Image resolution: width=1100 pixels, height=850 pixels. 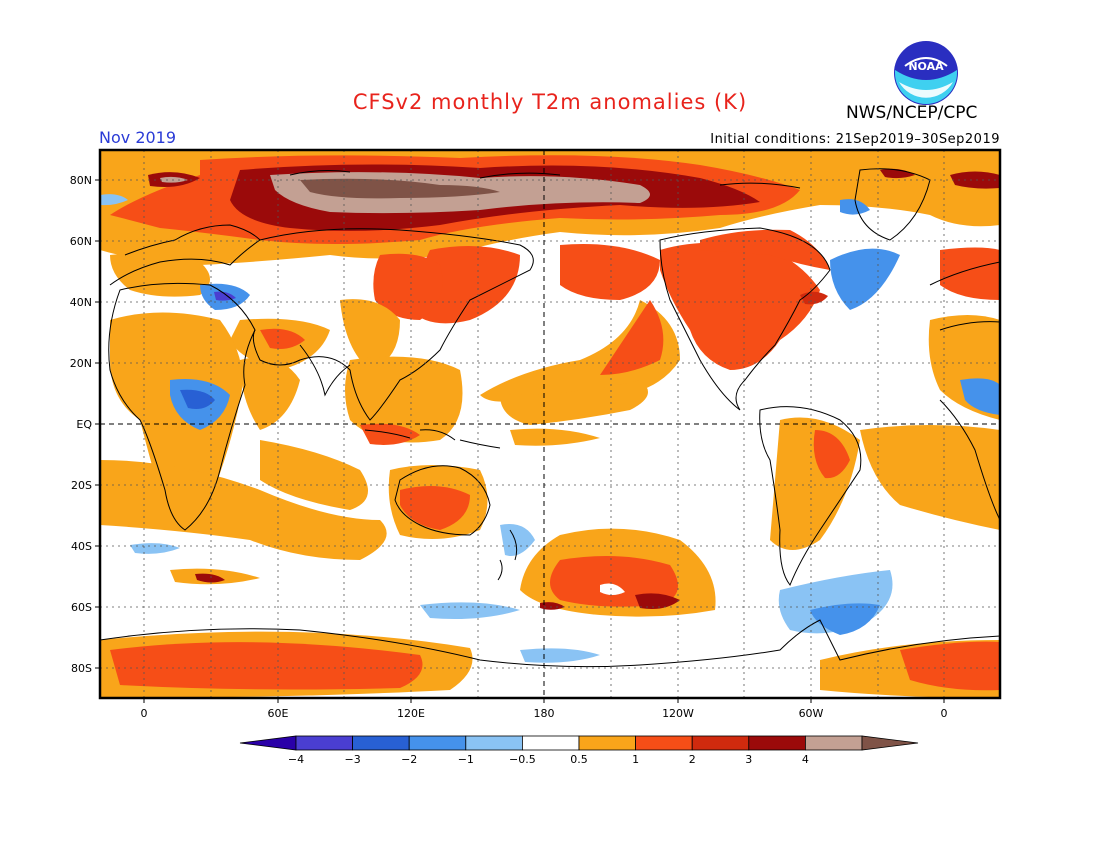 What do you see at coordinates (748, 759) in the screenshot?
I see `colorbar-label: 3` at bounding box center [748, 759].